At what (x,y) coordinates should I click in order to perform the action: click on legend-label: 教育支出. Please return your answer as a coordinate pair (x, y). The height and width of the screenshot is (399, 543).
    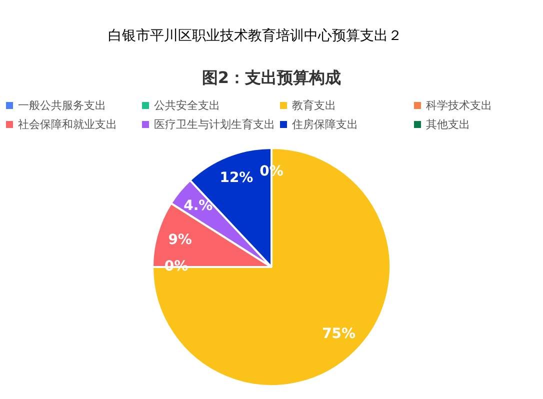
    Looking at the image, I should click on (314, 105).